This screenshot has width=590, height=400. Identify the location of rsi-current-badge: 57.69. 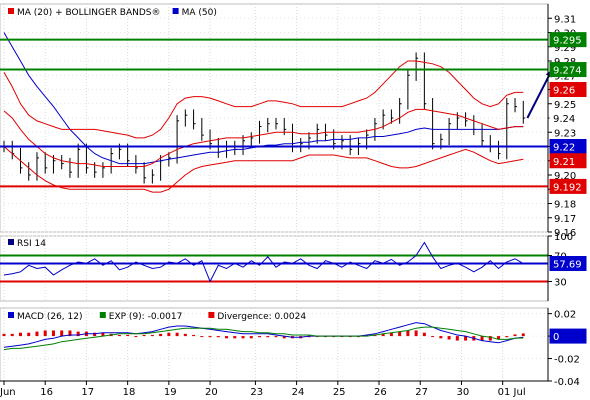
(568, 264).